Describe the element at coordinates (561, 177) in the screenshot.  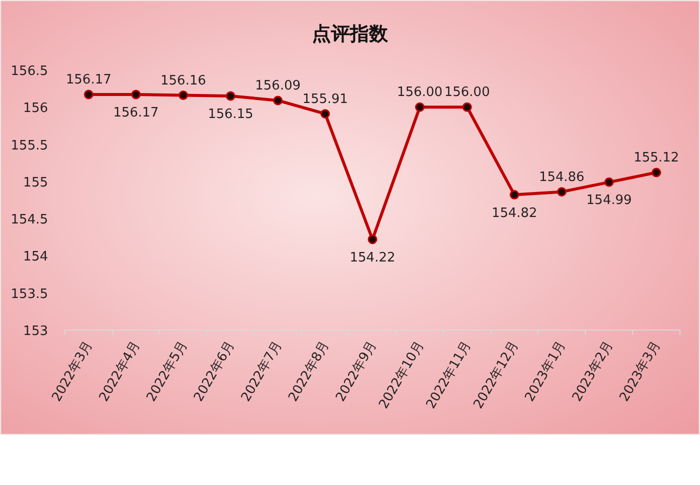
I see `data-label: 154.86` at that location.